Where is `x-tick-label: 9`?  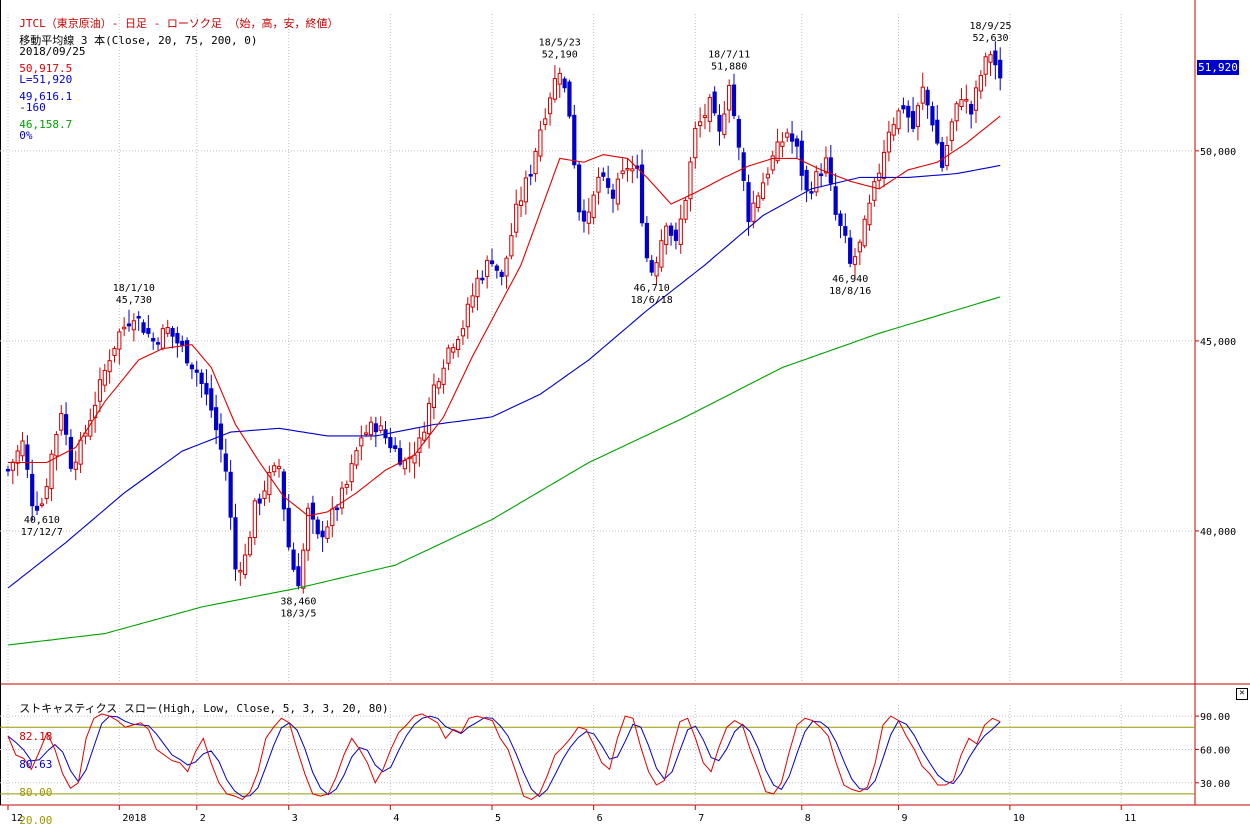 x-tick-label: 9 is located at coordinates (905, 818).